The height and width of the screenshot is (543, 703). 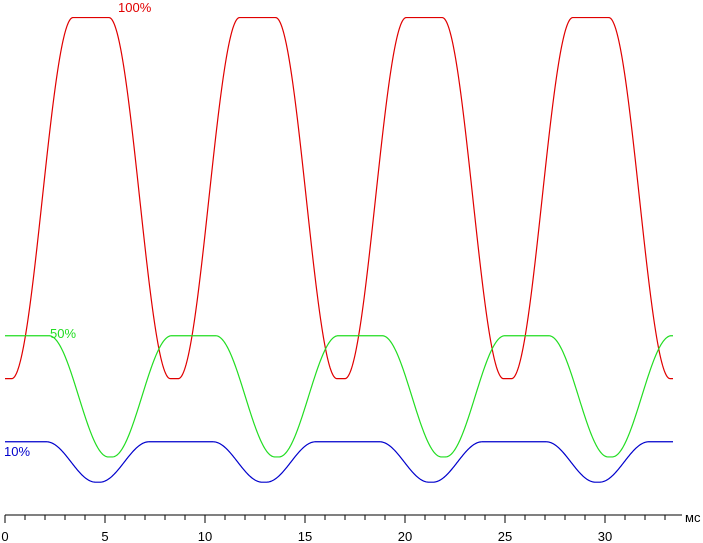 I want to click on x-axis-ticks, so click(x=335, y=519).